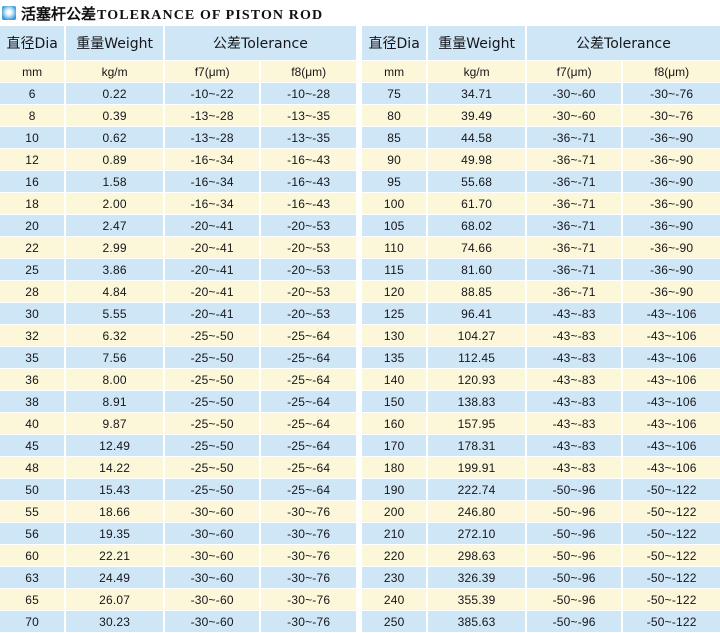 The height and width of the screenshot is (633, 720). I want to click on cell-weight-left: 18.66, so click(115, 512).